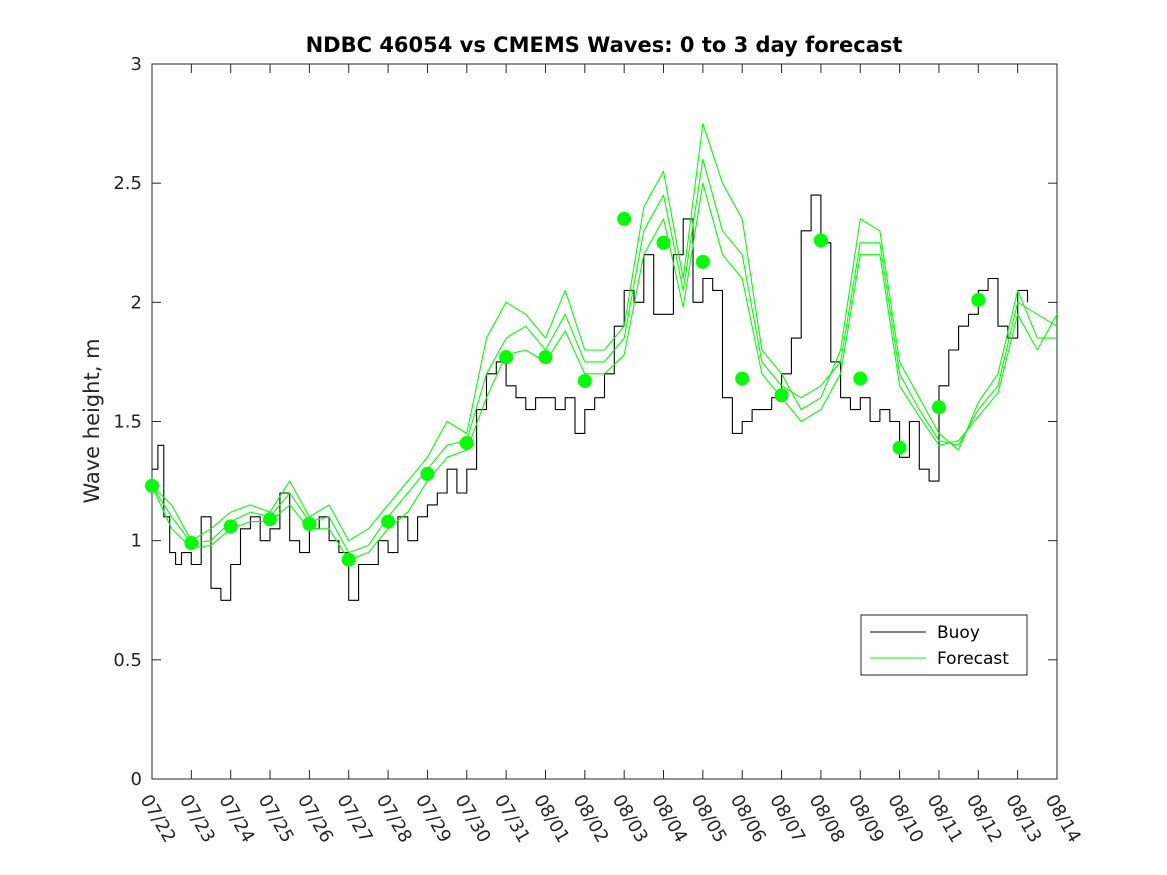 The height and width of the screenshot is (875, 1167). Describe the element at coordinates (136, 64) in the screenshot. I see `y-tick-label: 3` at that location.